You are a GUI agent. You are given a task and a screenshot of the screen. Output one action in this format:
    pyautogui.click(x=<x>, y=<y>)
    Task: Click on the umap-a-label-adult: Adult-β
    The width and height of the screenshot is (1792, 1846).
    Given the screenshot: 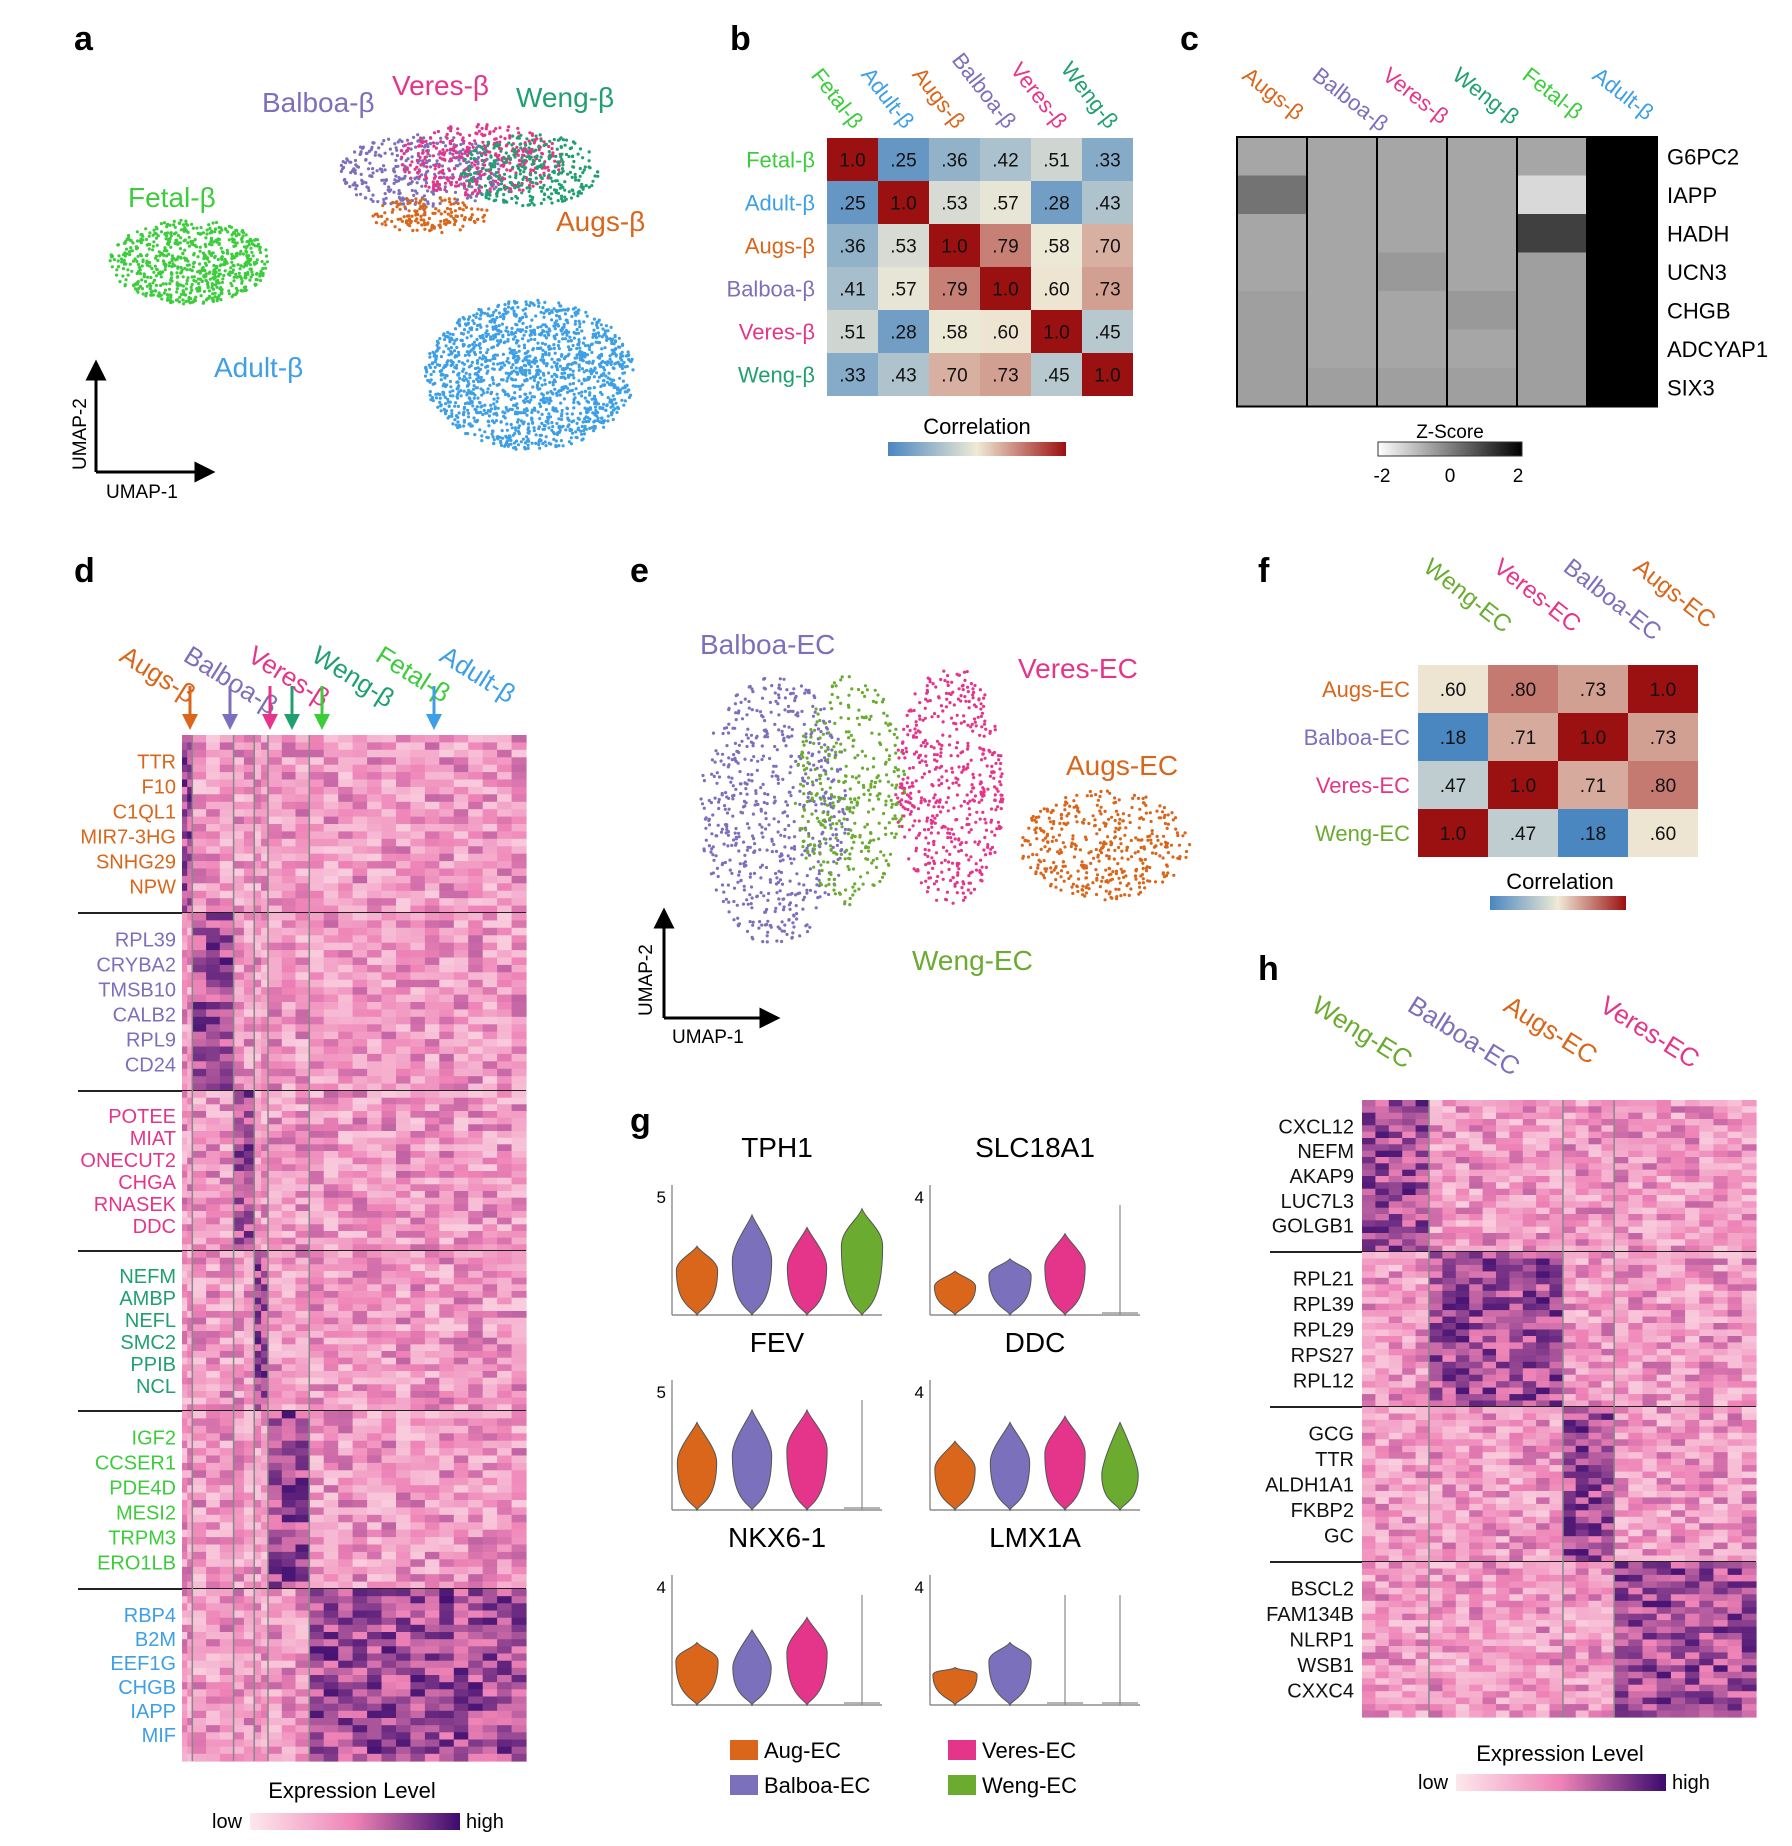 What is the action you would take?
    pyautogui.click(x=258, y=367)
    